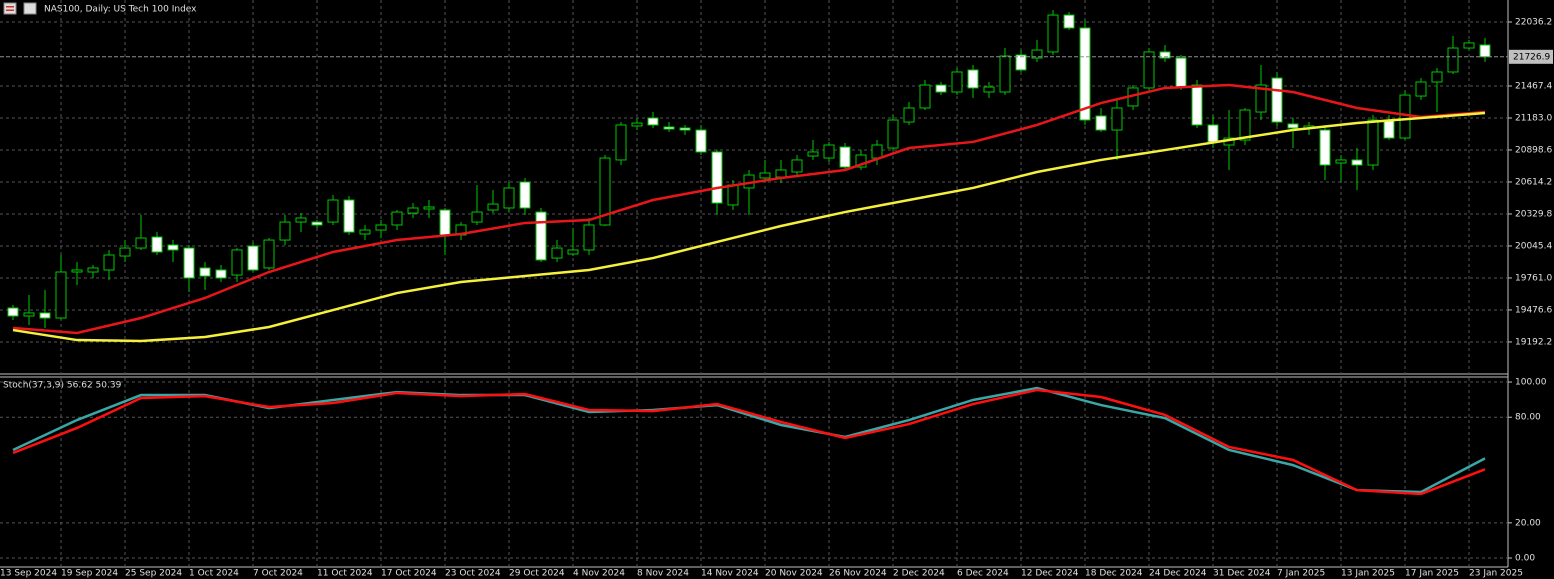  Describe the element at coordinates (1242, 574) in the screenshot. I see `x-tick-label: 31 Dec 2024` at that location.